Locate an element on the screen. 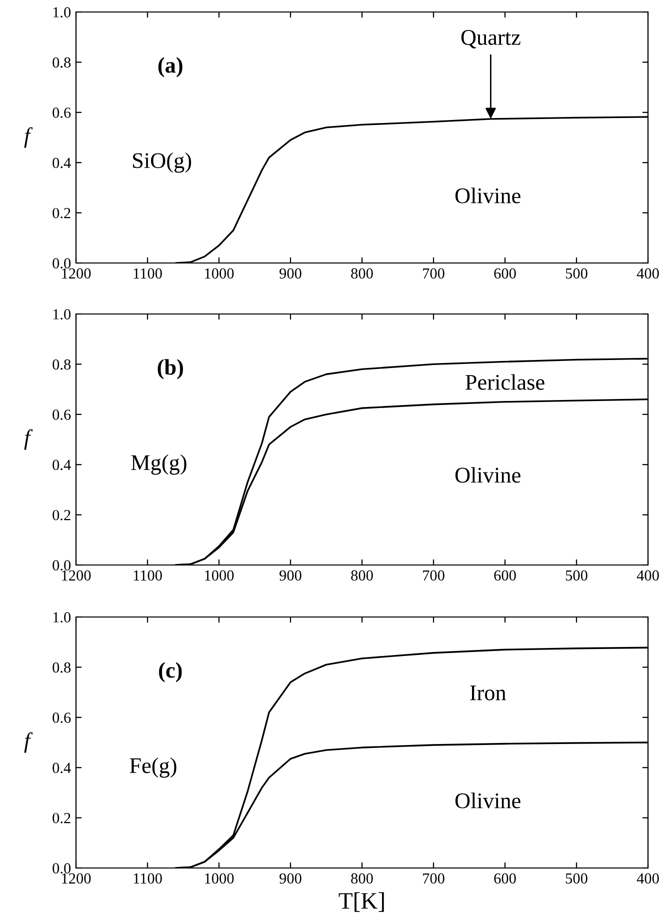 The width and height of the screenshot is (670, 924). annotation: SiO(g) is located at coordinates (162, 162).